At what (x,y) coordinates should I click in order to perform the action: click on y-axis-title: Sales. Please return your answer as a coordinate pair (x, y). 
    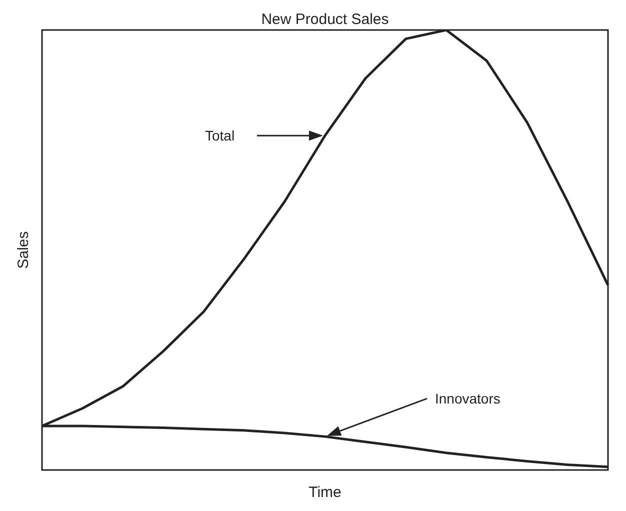
    Looking at the image, I should click on (23, 250).